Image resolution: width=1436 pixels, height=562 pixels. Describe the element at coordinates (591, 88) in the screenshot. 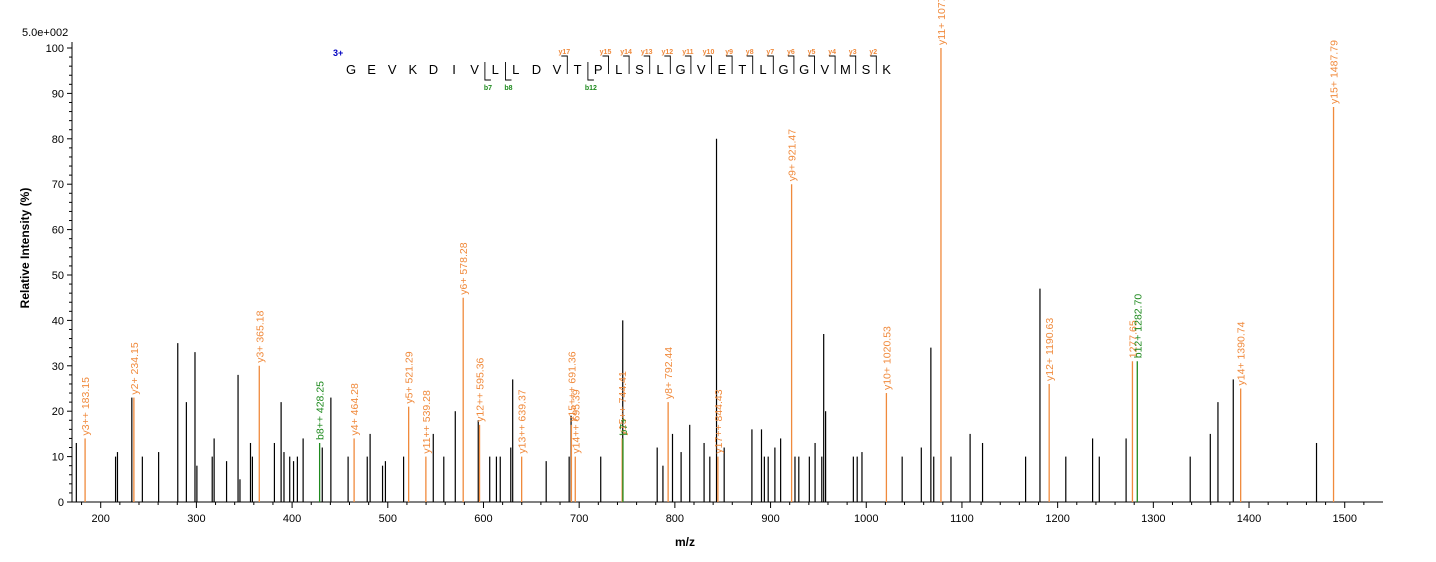

I see `b-fragment-label: b12` at that location.